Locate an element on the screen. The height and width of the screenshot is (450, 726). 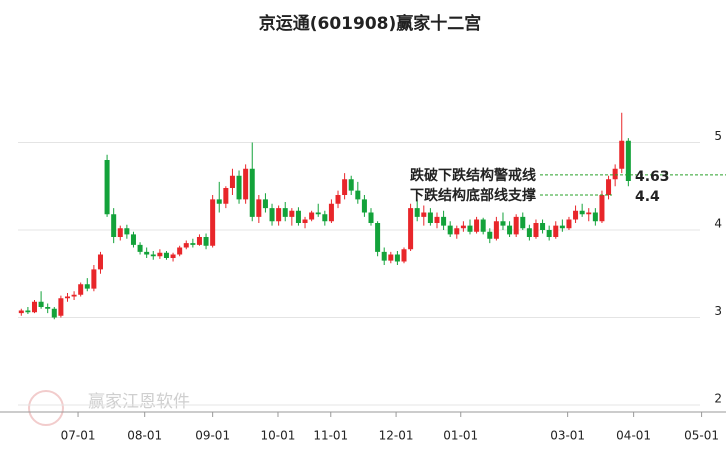
y-tick-label: 5 is located at coordinates (718, 136).